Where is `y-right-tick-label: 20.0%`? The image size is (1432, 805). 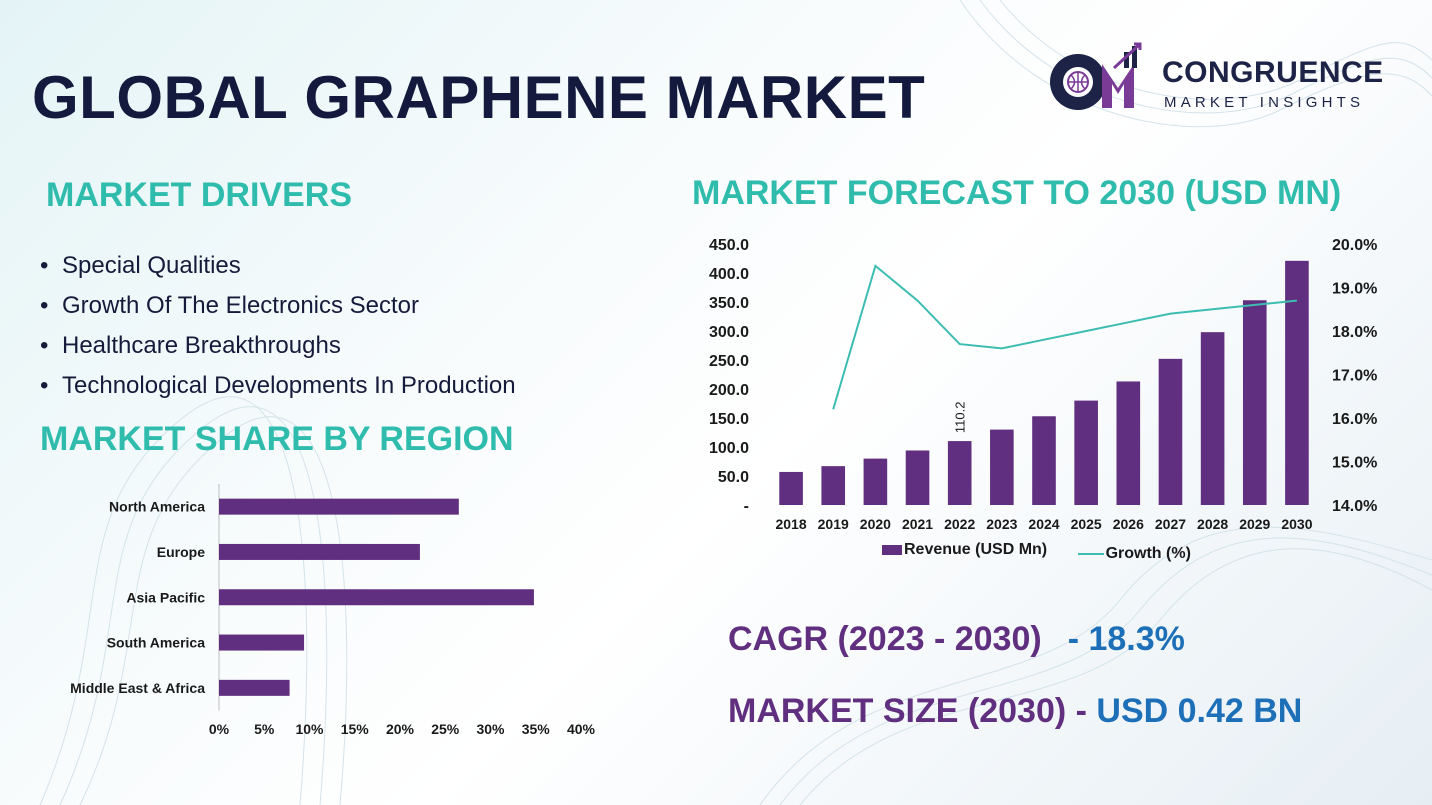
y-right-tick-label: 20.0% is located at coordinates (1354, 245).